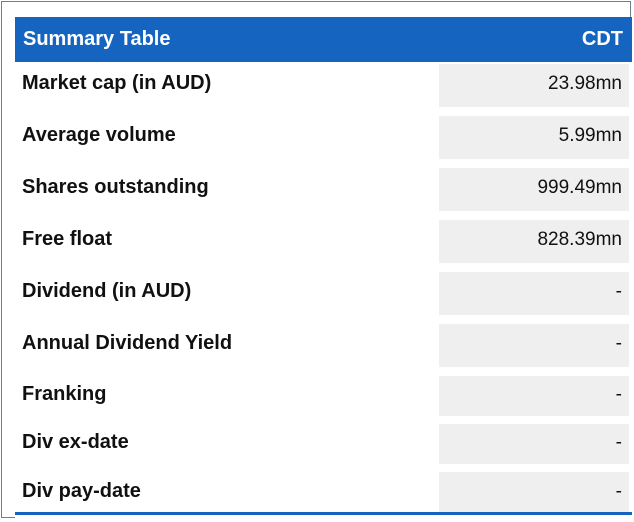 This screenshot has height=522, width=634. I want to click on table-row-free-float: Free float 828.39mn, so click(323, 244).